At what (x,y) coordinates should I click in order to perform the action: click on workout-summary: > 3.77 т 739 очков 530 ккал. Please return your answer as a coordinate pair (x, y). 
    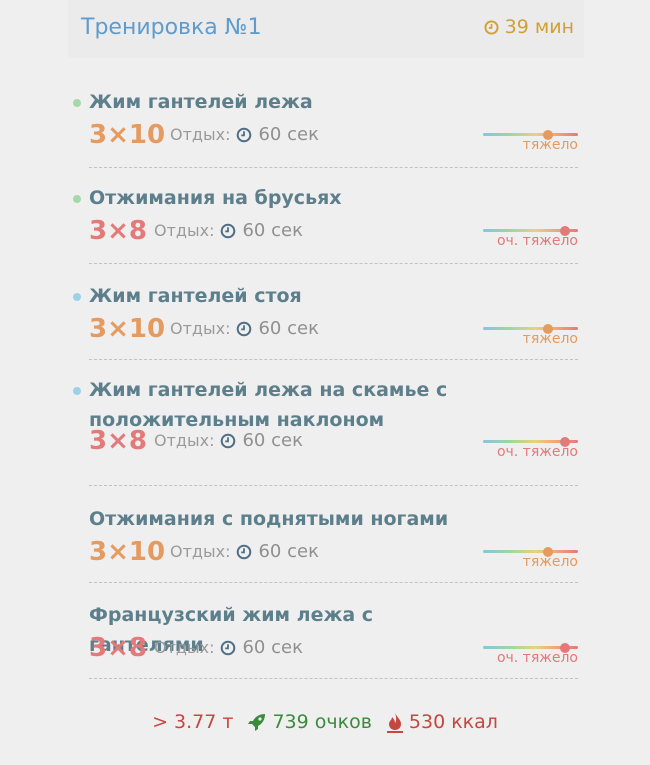
    Looking at the image, I should click on (325, 722).